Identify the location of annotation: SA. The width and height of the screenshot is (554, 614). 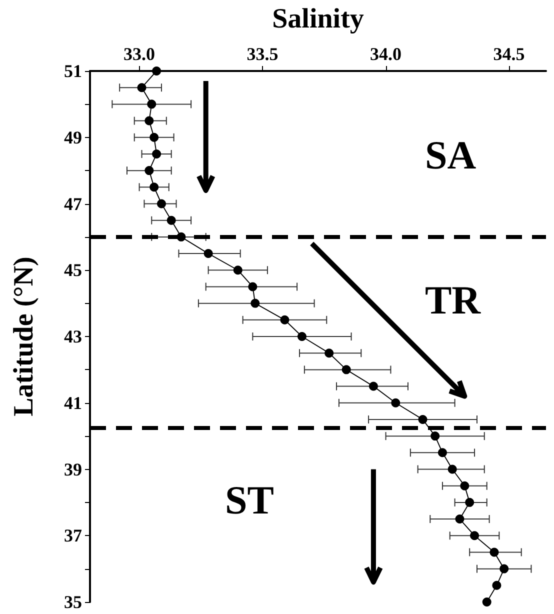
(450, 155).